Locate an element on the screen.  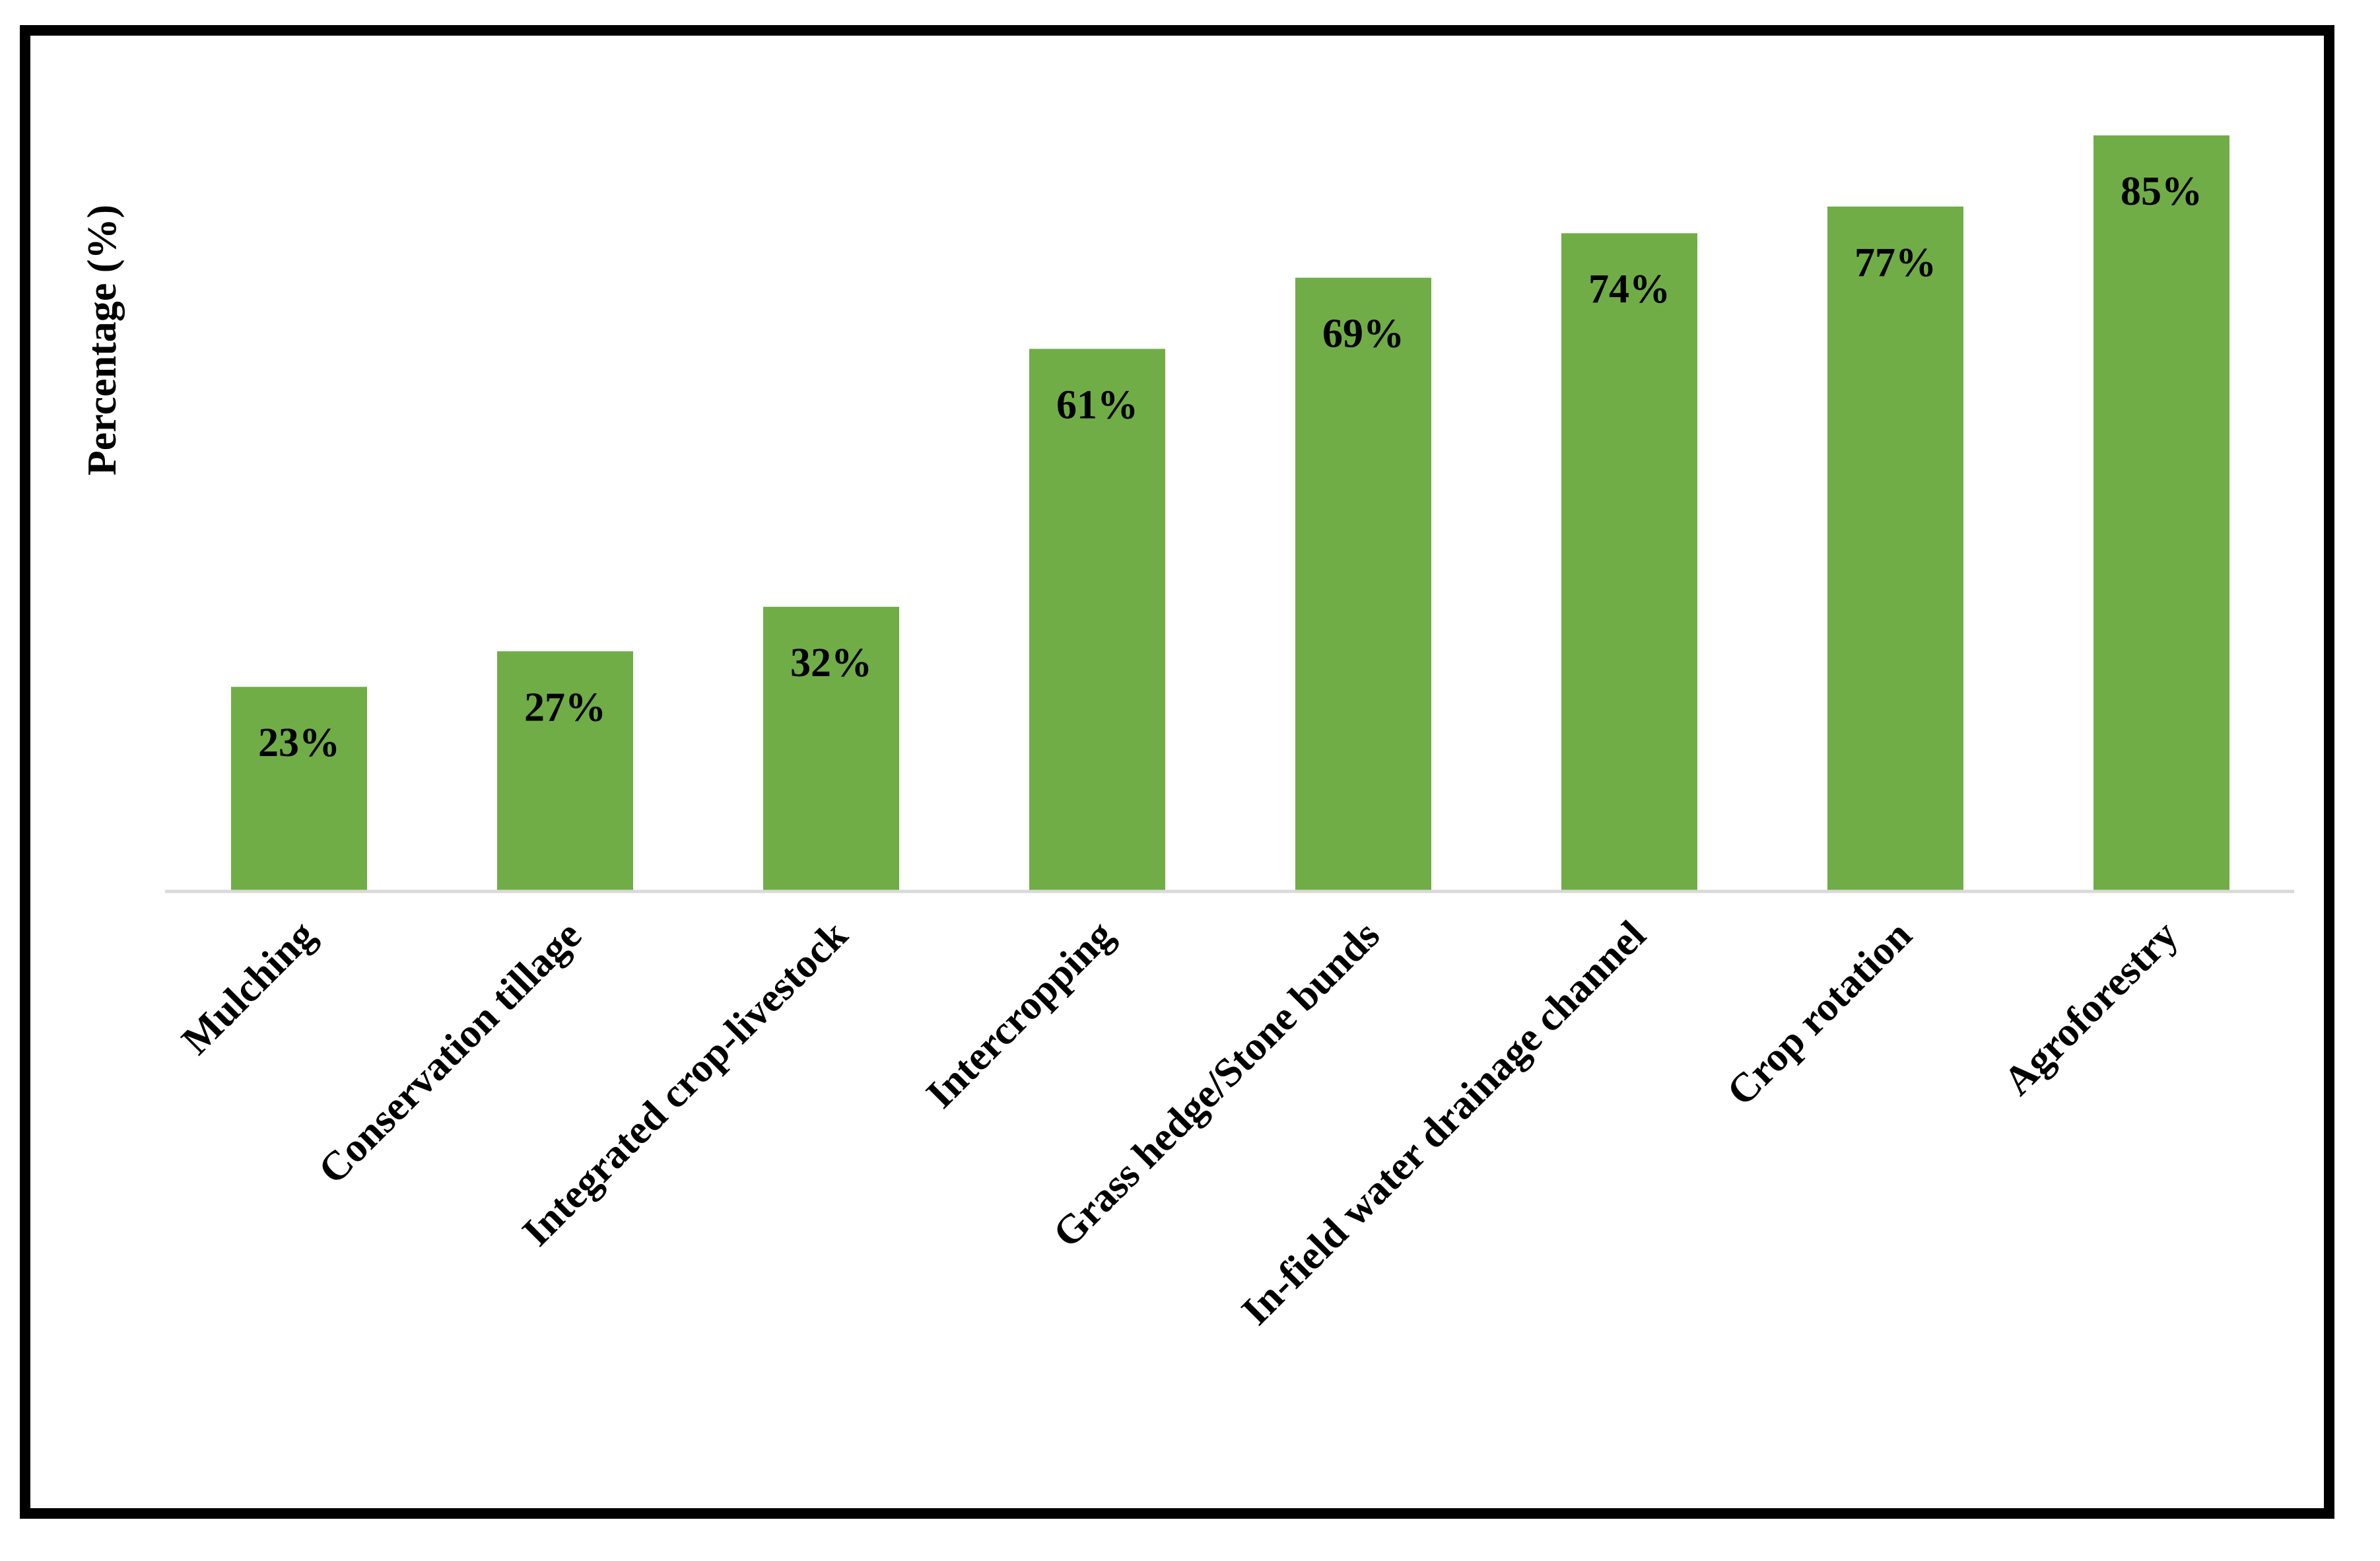
data-label-5: 74% is located at coordinates (1629, 290).